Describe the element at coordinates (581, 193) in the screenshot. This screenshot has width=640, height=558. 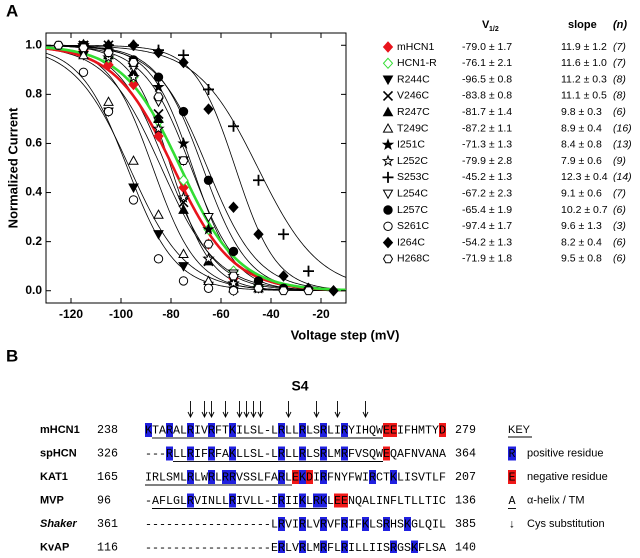
I see `legend-slope: 9.1 ± 0.6` at that location.